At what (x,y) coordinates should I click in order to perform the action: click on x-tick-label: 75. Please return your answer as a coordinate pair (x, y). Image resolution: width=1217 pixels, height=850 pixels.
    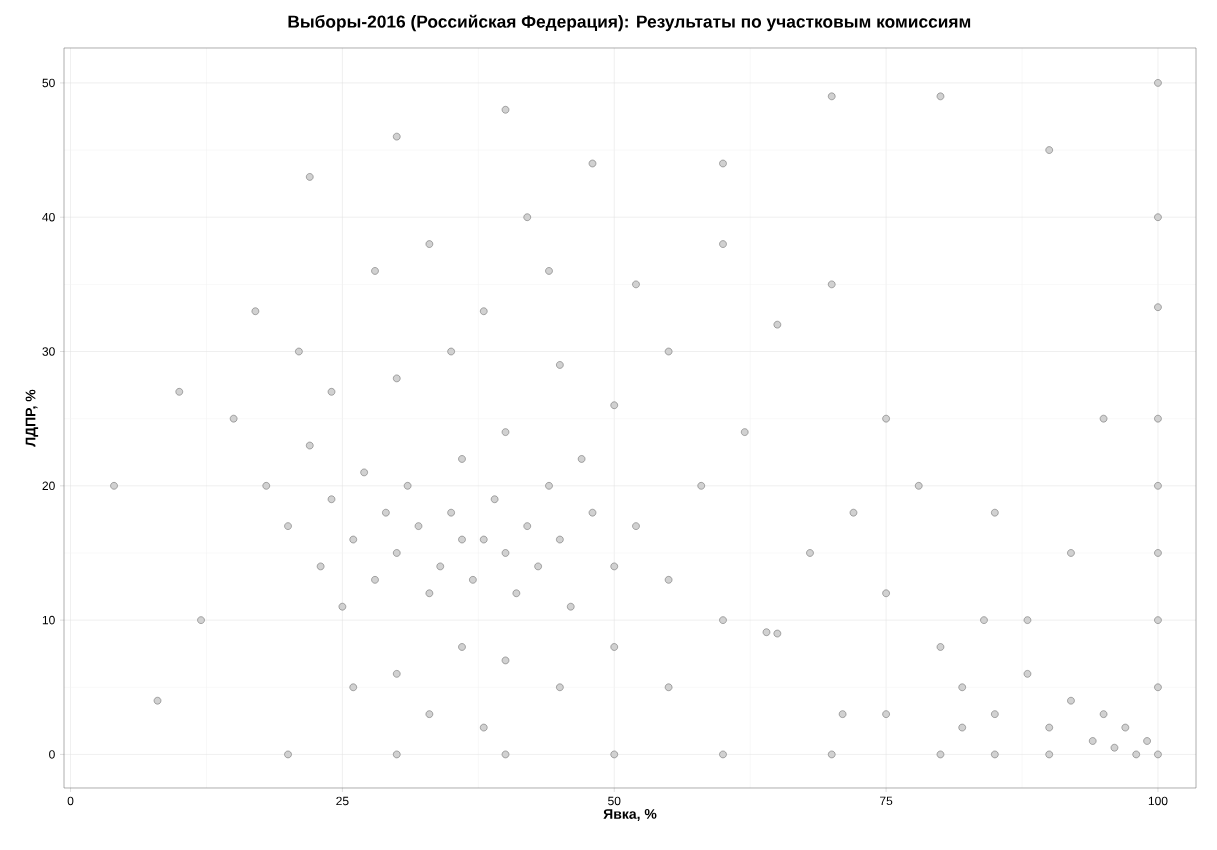
    Looking at the image, I should click on (886, 801).